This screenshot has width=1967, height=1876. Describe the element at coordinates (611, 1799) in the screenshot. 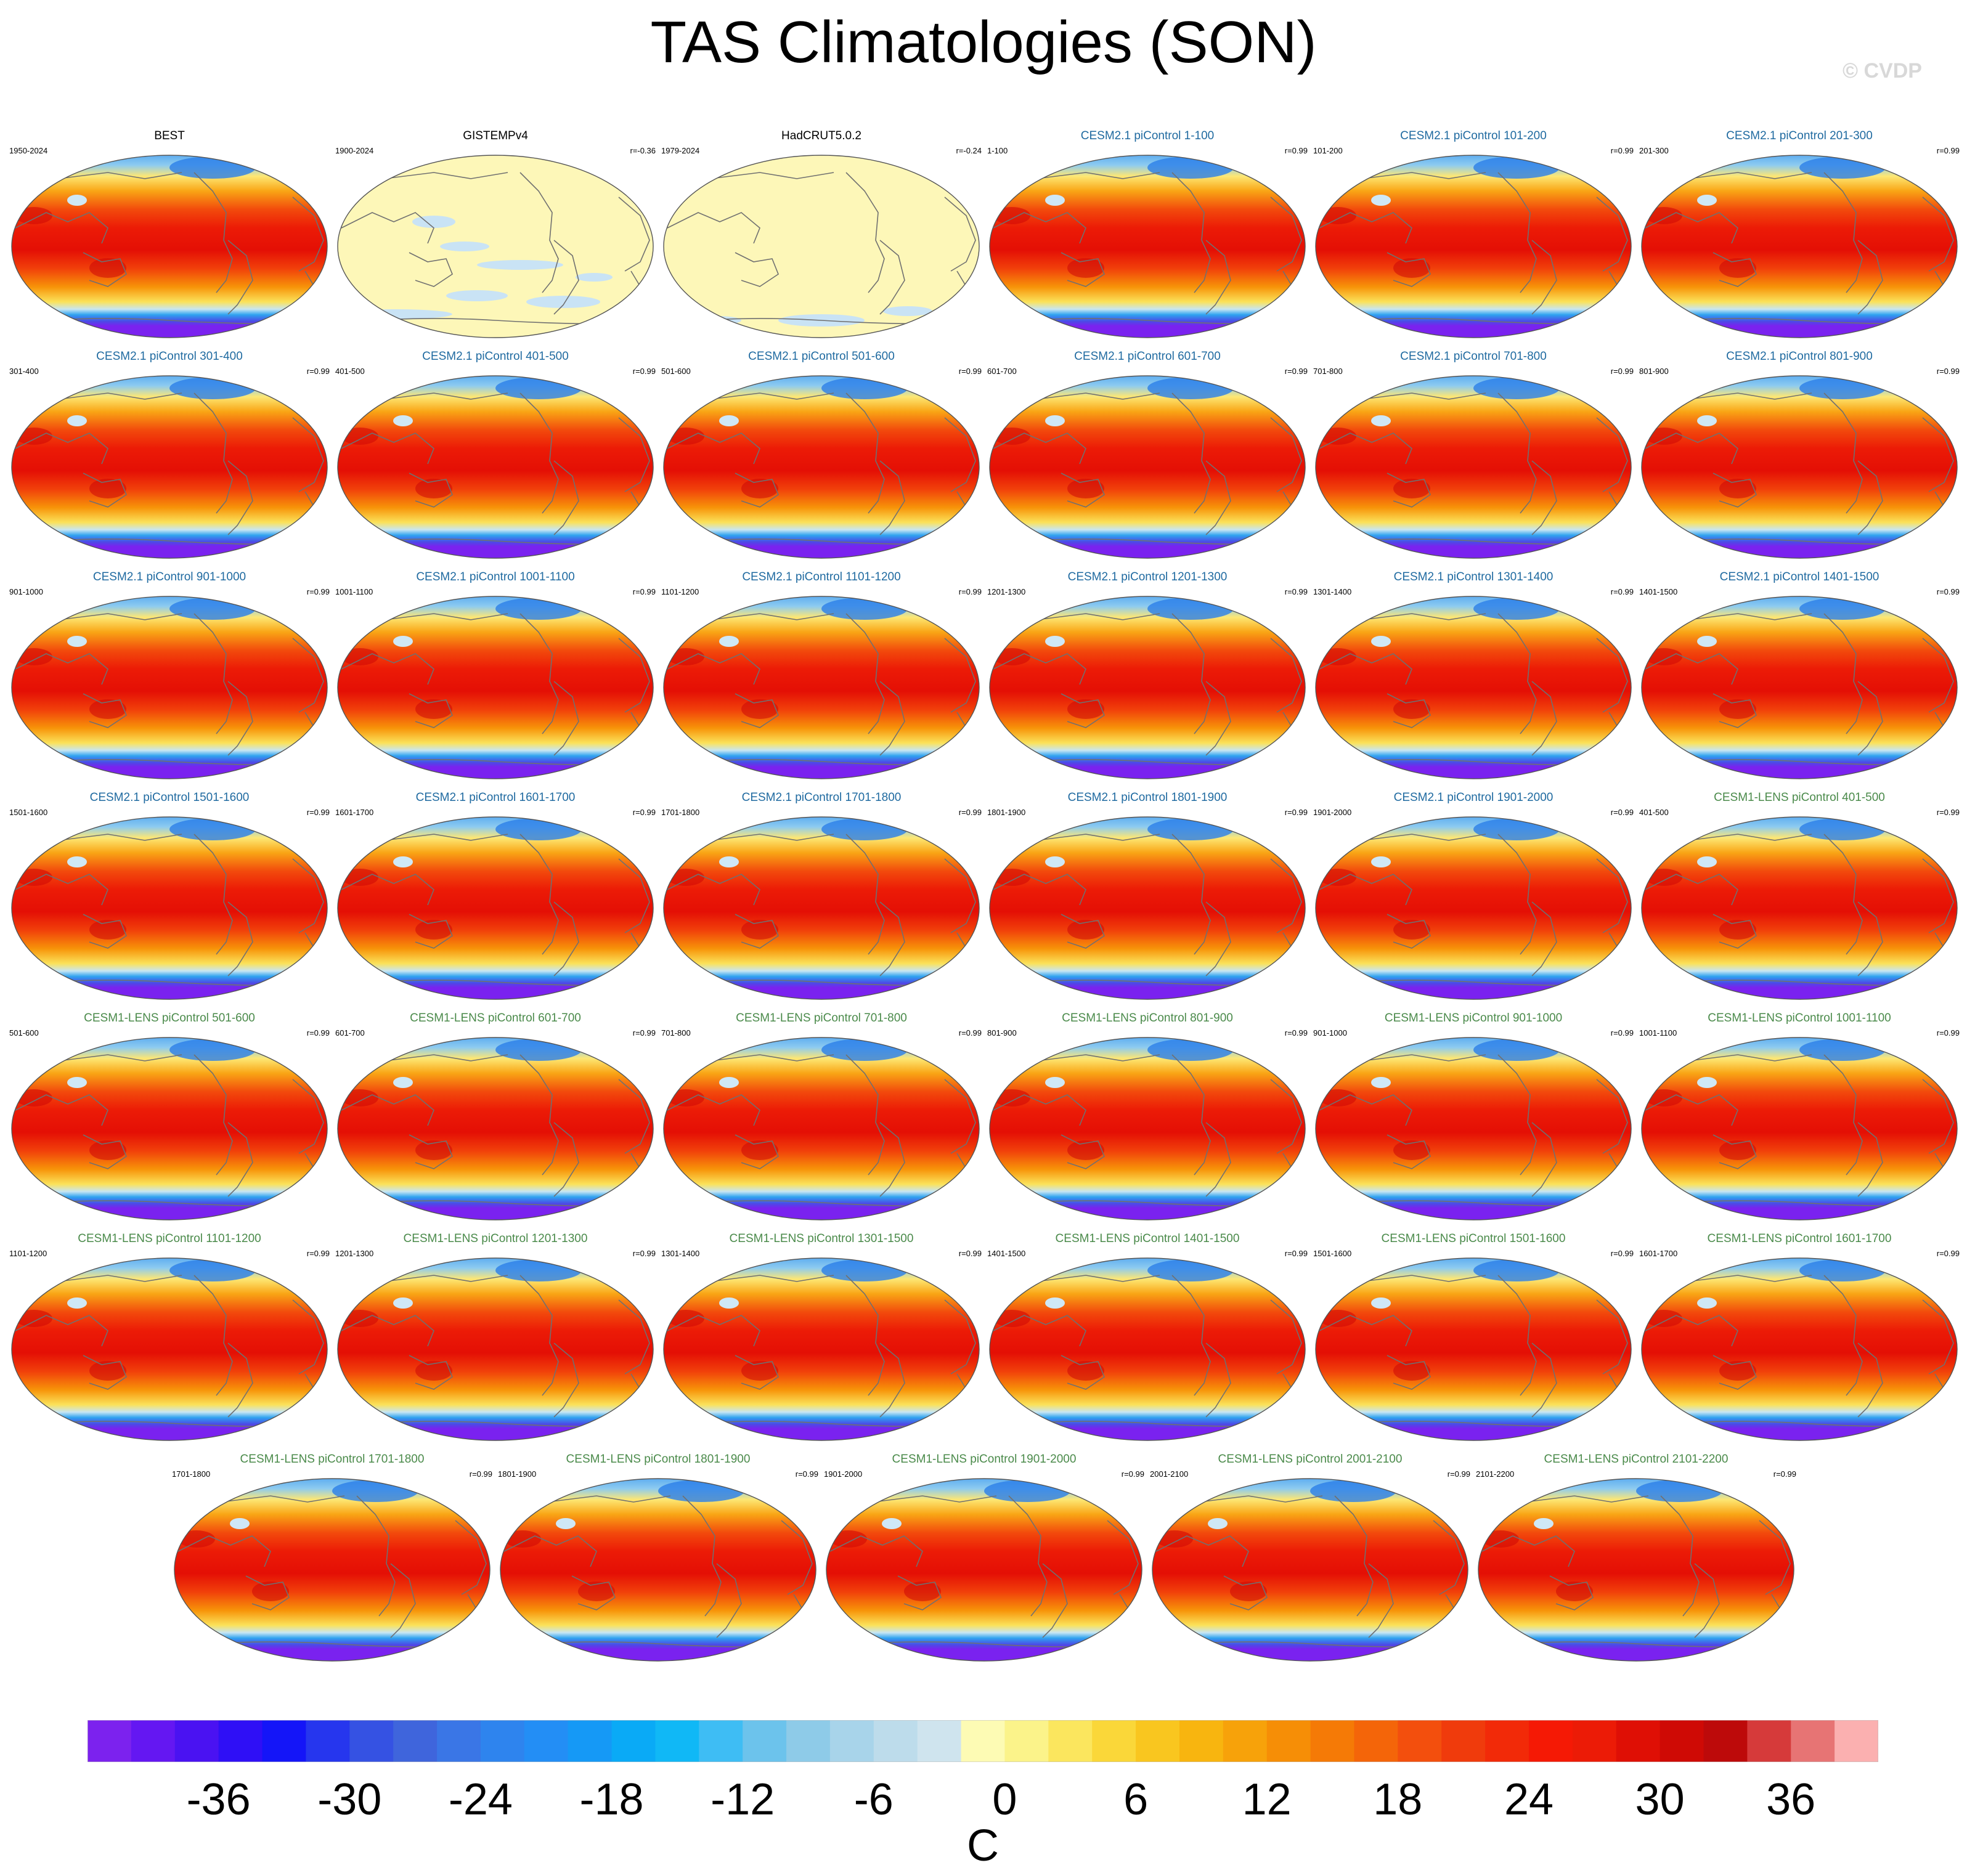

I see `colorbar-tick-label: -18` at that location.